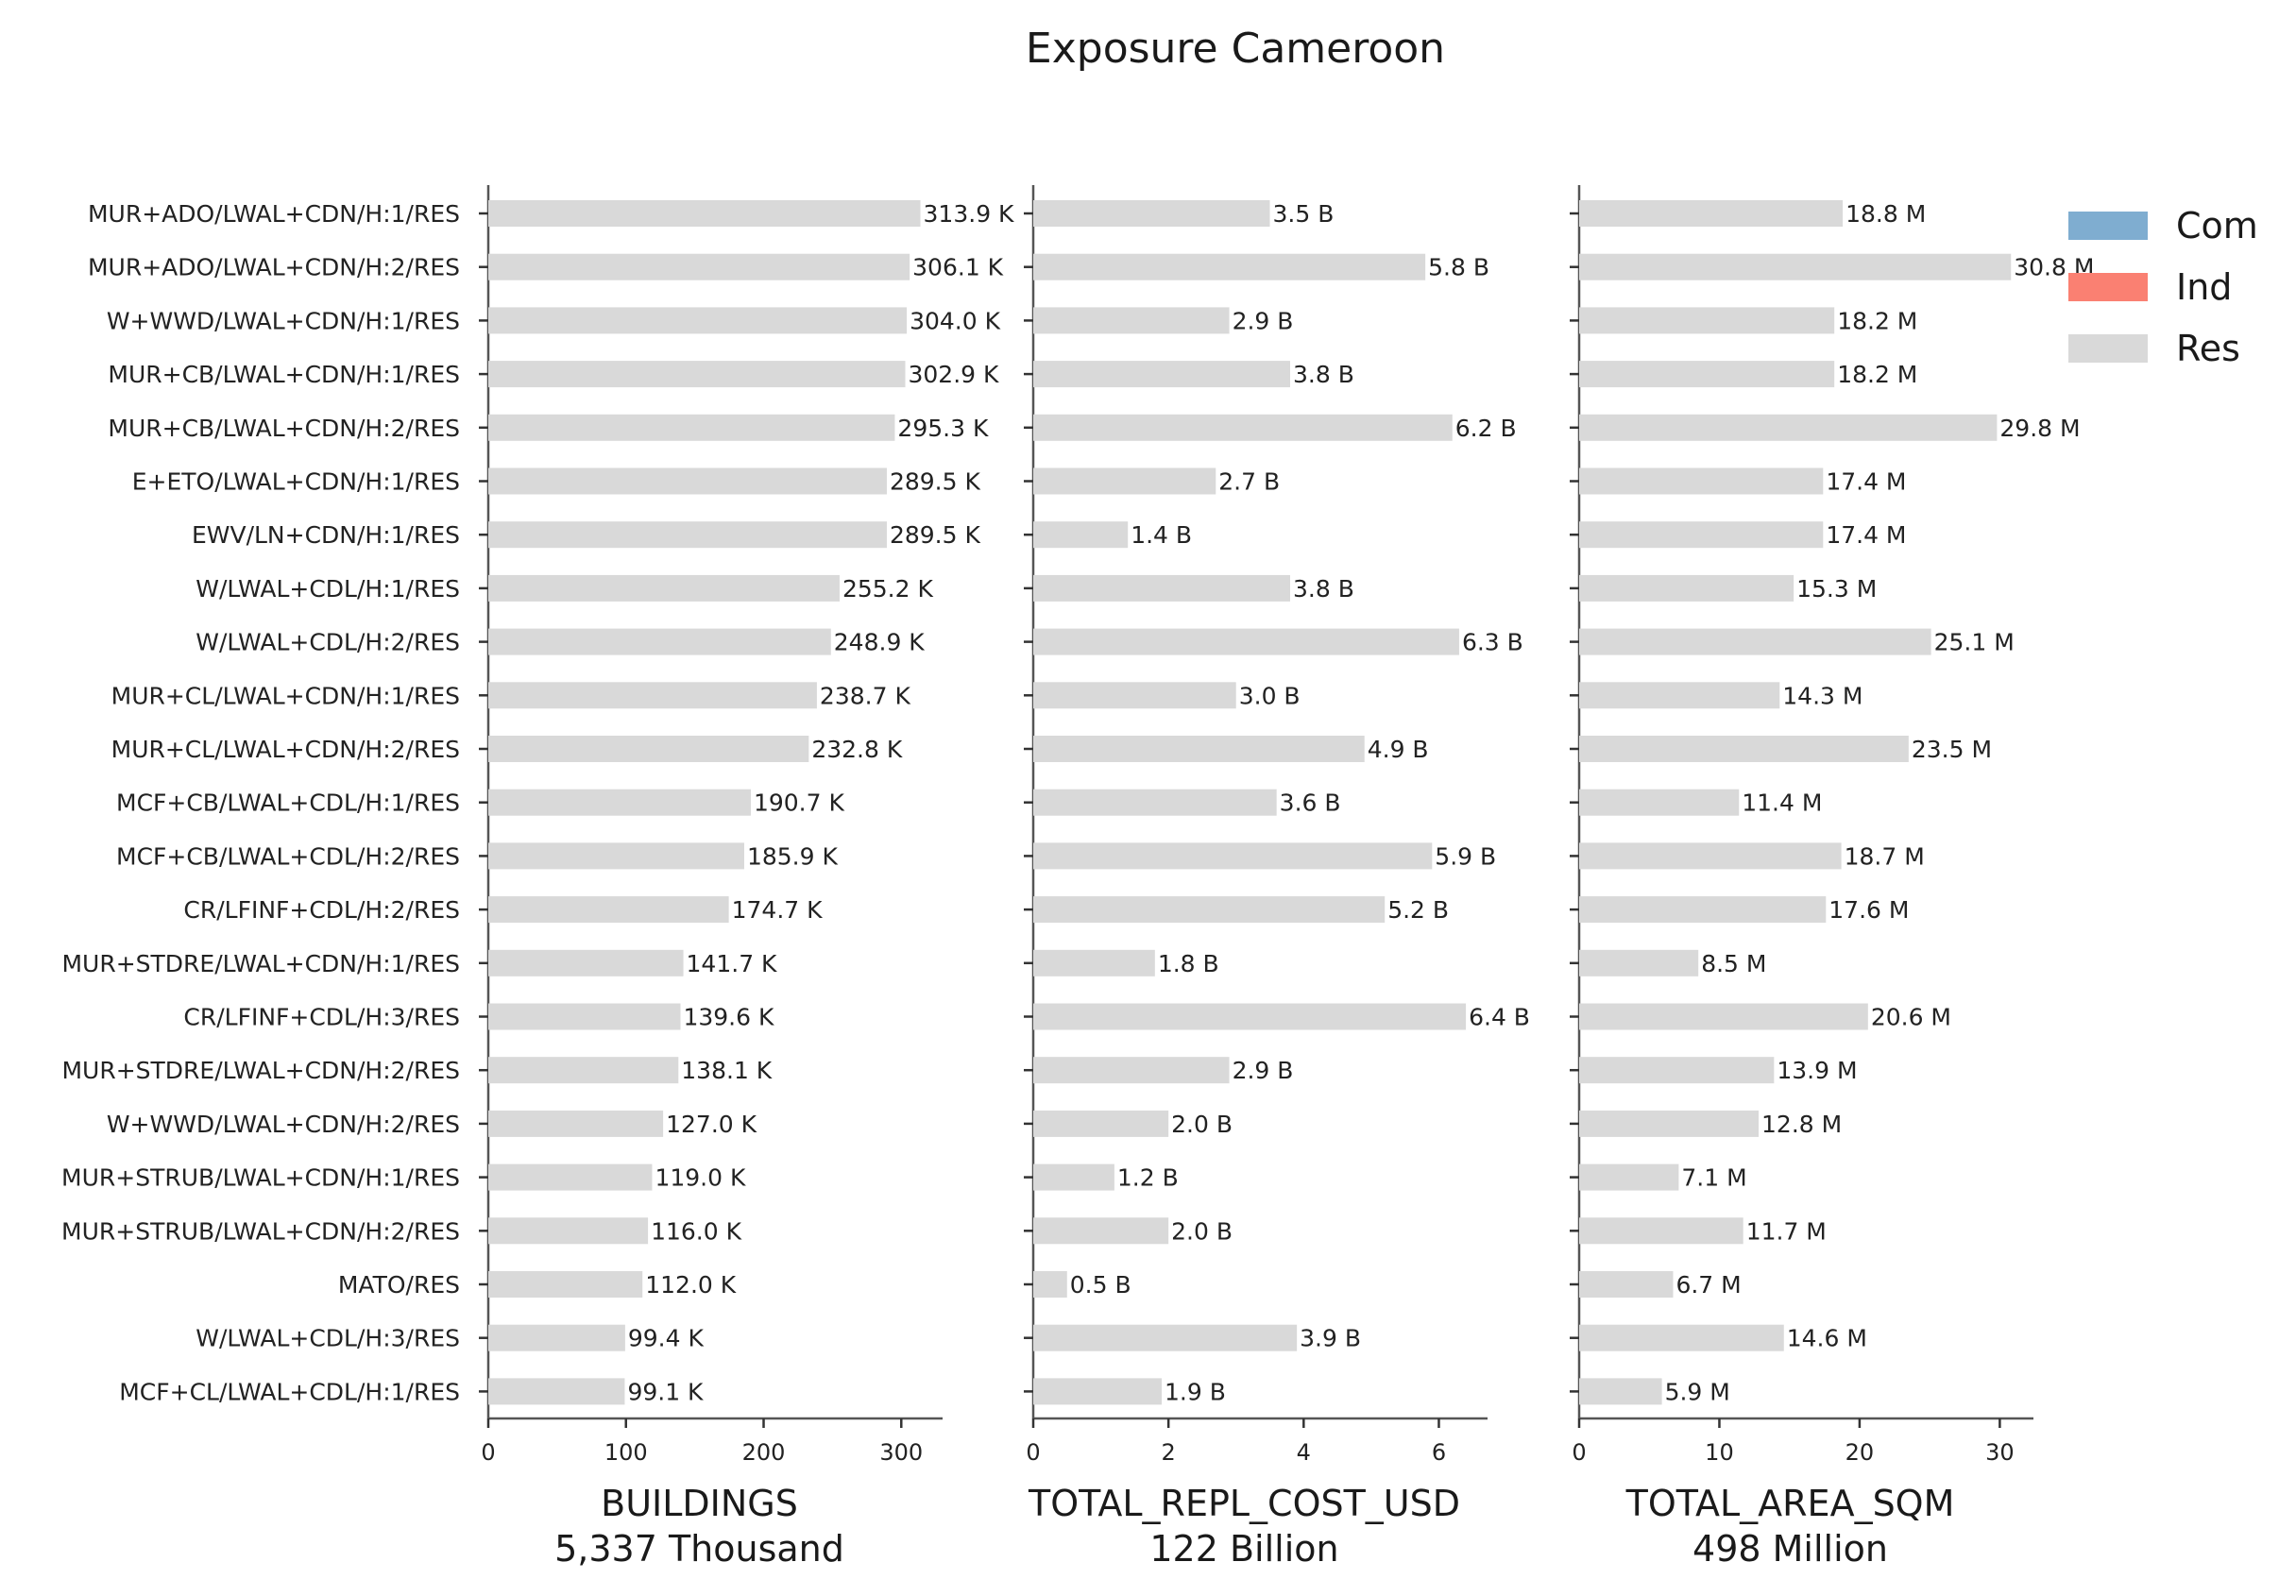 This screenshot has width=2296, height=1596. I want to click on chart-title: Exposure Cameroon, so click(1235, 49).